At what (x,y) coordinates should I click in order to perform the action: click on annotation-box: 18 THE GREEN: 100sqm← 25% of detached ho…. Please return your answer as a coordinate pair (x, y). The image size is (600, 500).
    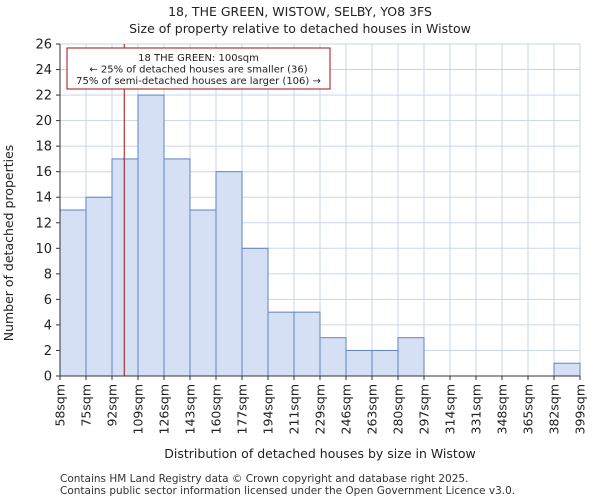
    Looking at the image, I should click on (198, 68).